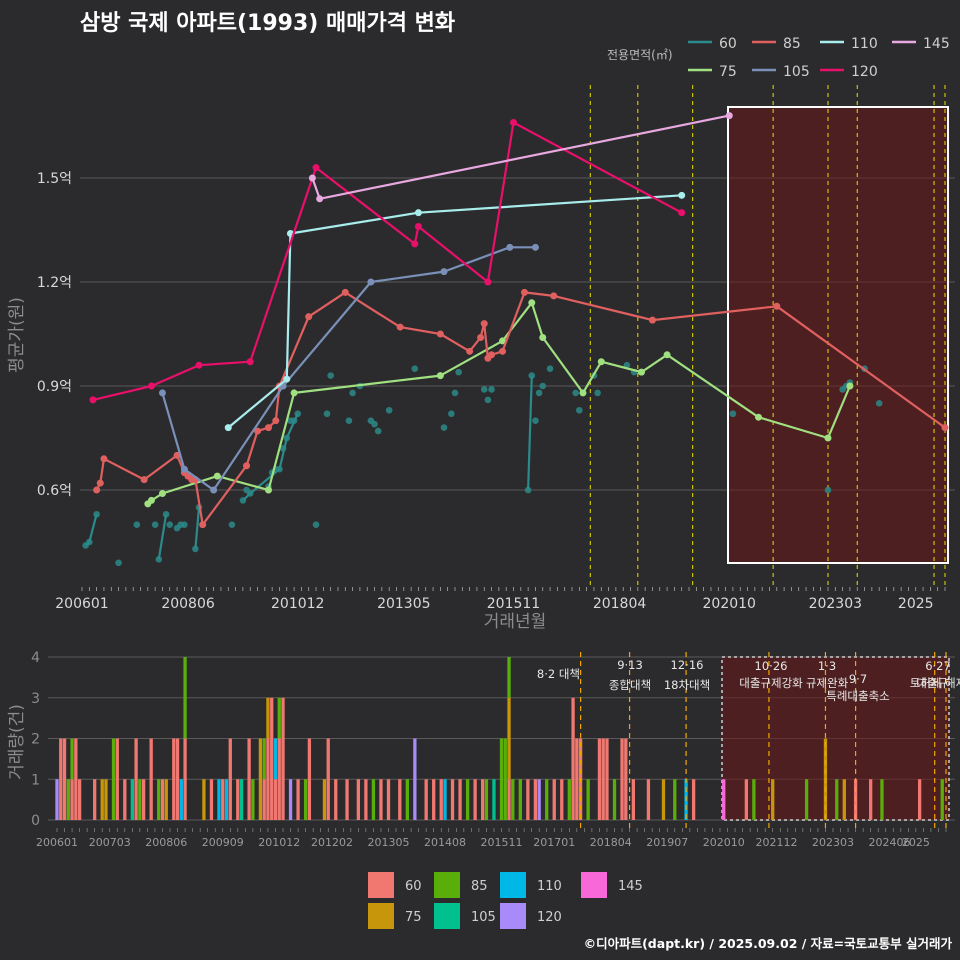 The width and height of the screenshot is (960, 960). I want to click on chart-title: 삼방 국제 아파트(1993) 매매가격 변화, so click(267, 23).